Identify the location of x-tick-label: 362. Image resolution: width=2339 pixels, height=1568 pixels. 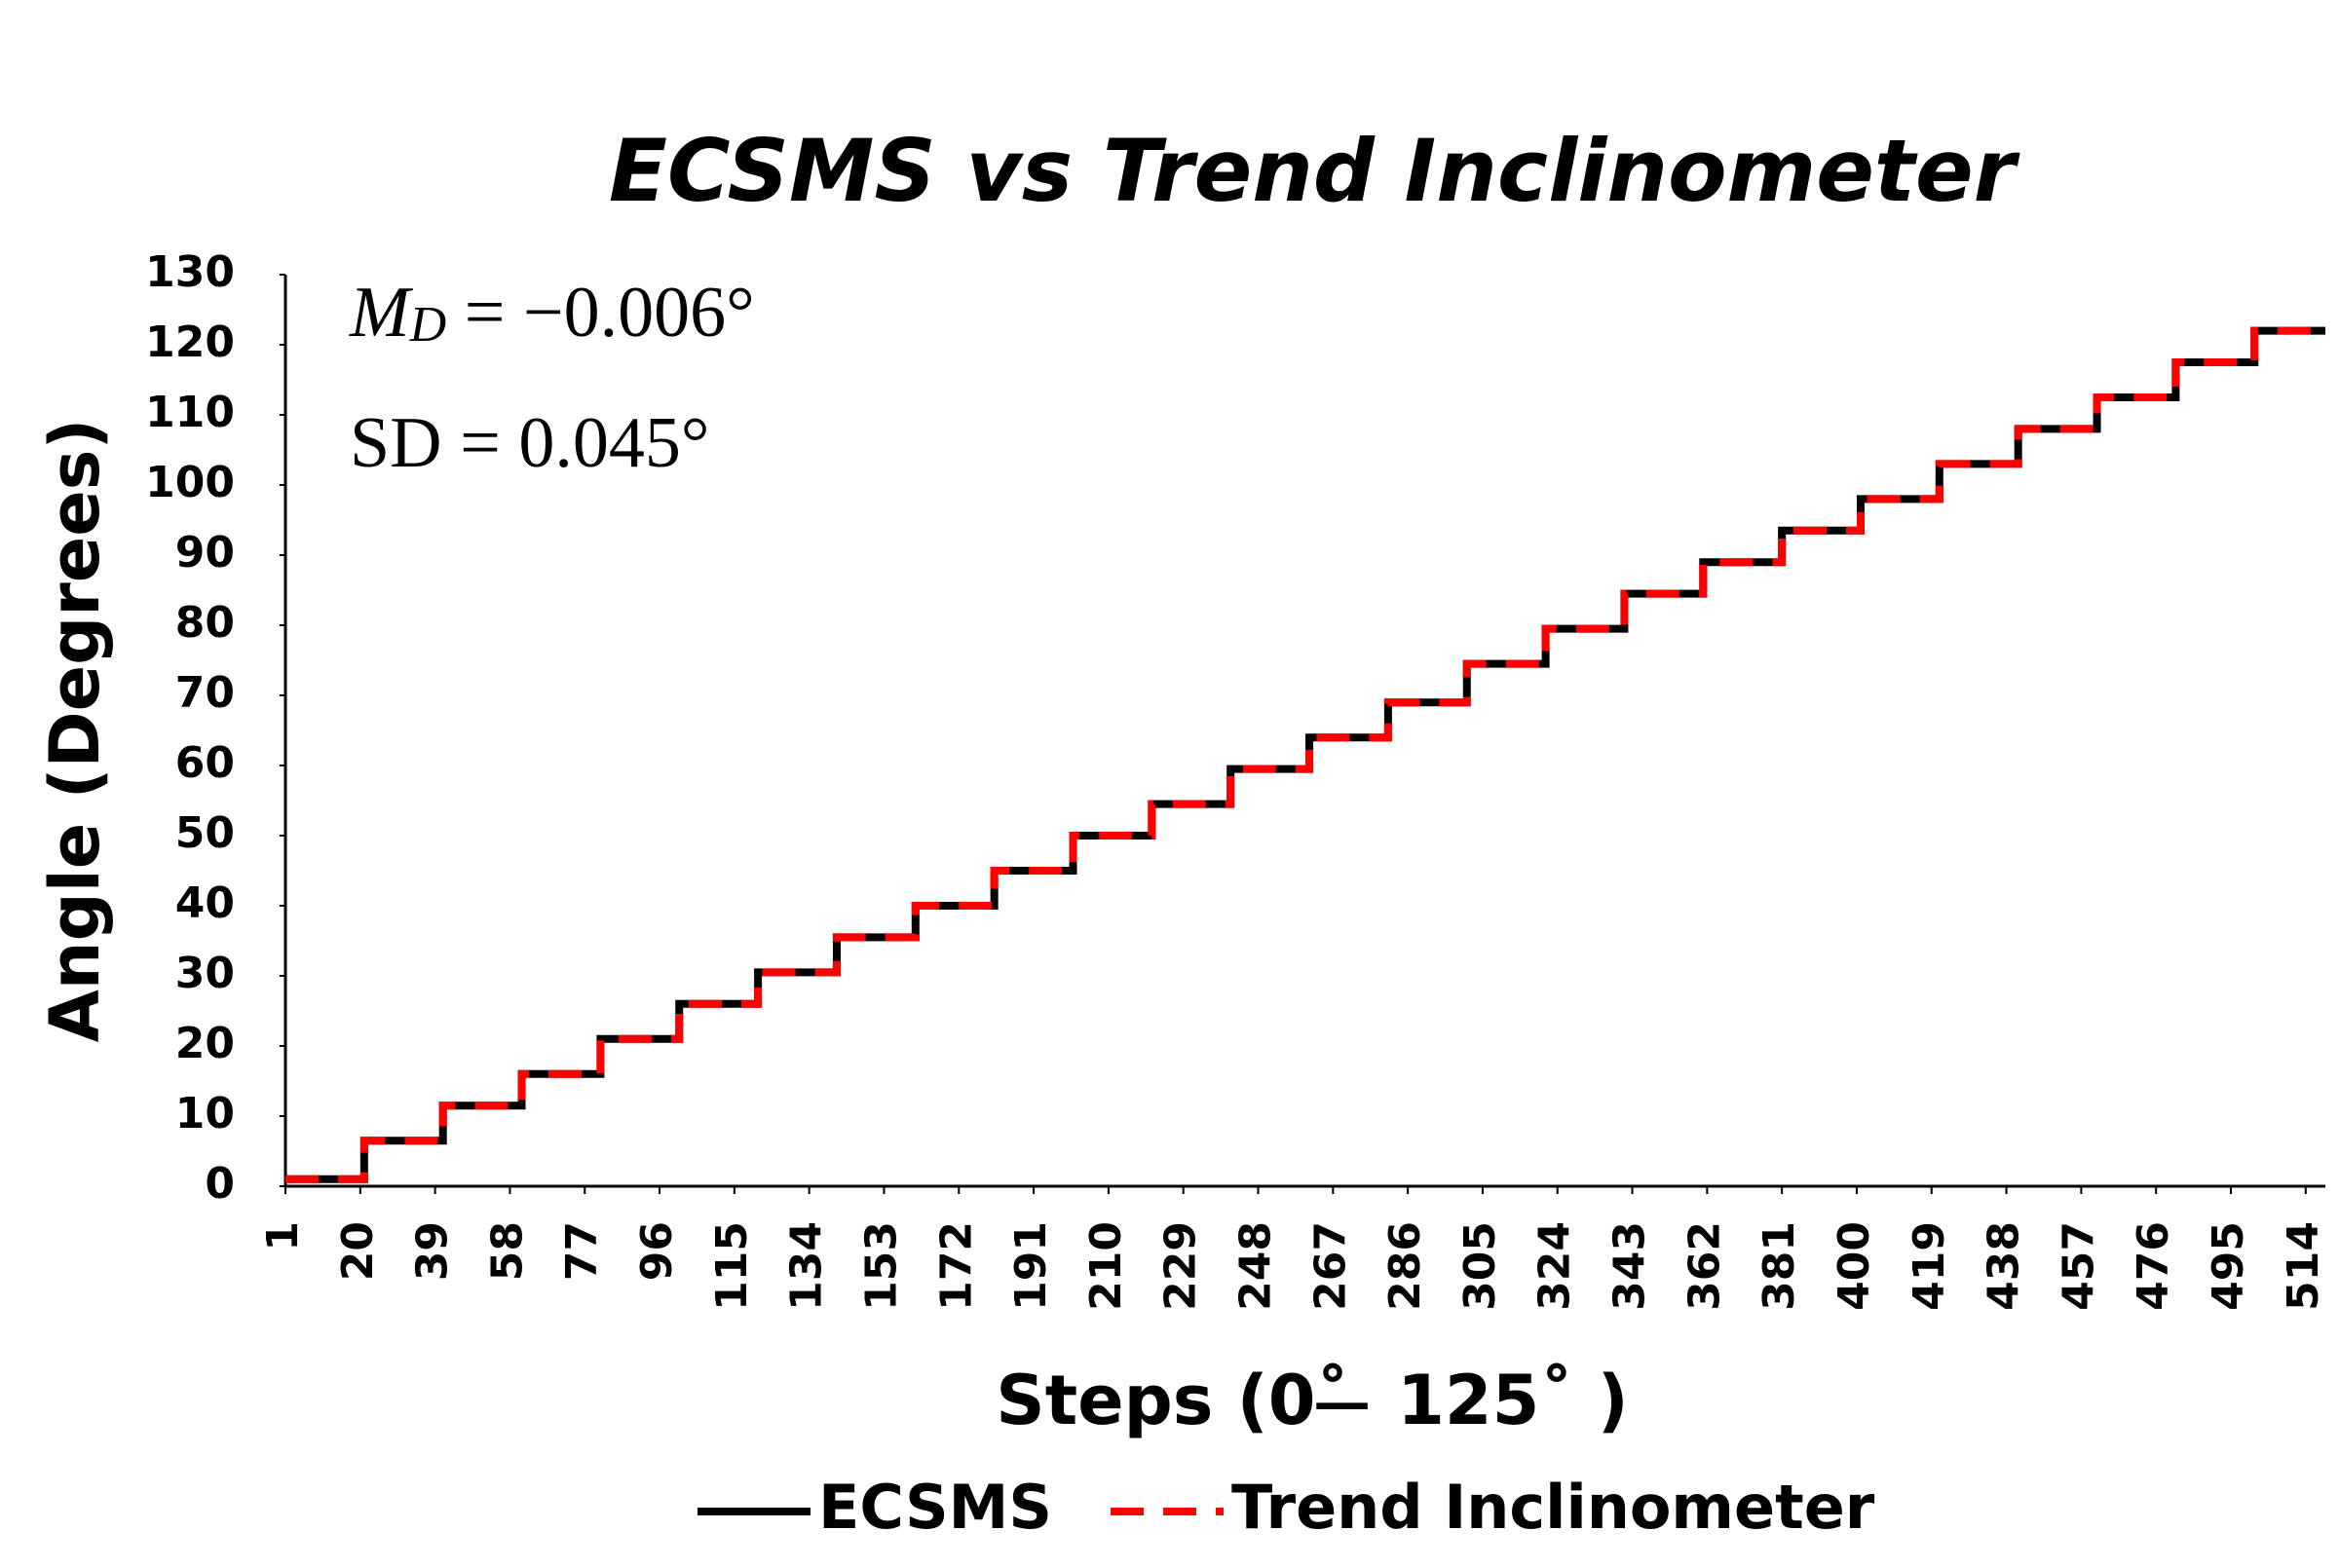
(1704, 1266).